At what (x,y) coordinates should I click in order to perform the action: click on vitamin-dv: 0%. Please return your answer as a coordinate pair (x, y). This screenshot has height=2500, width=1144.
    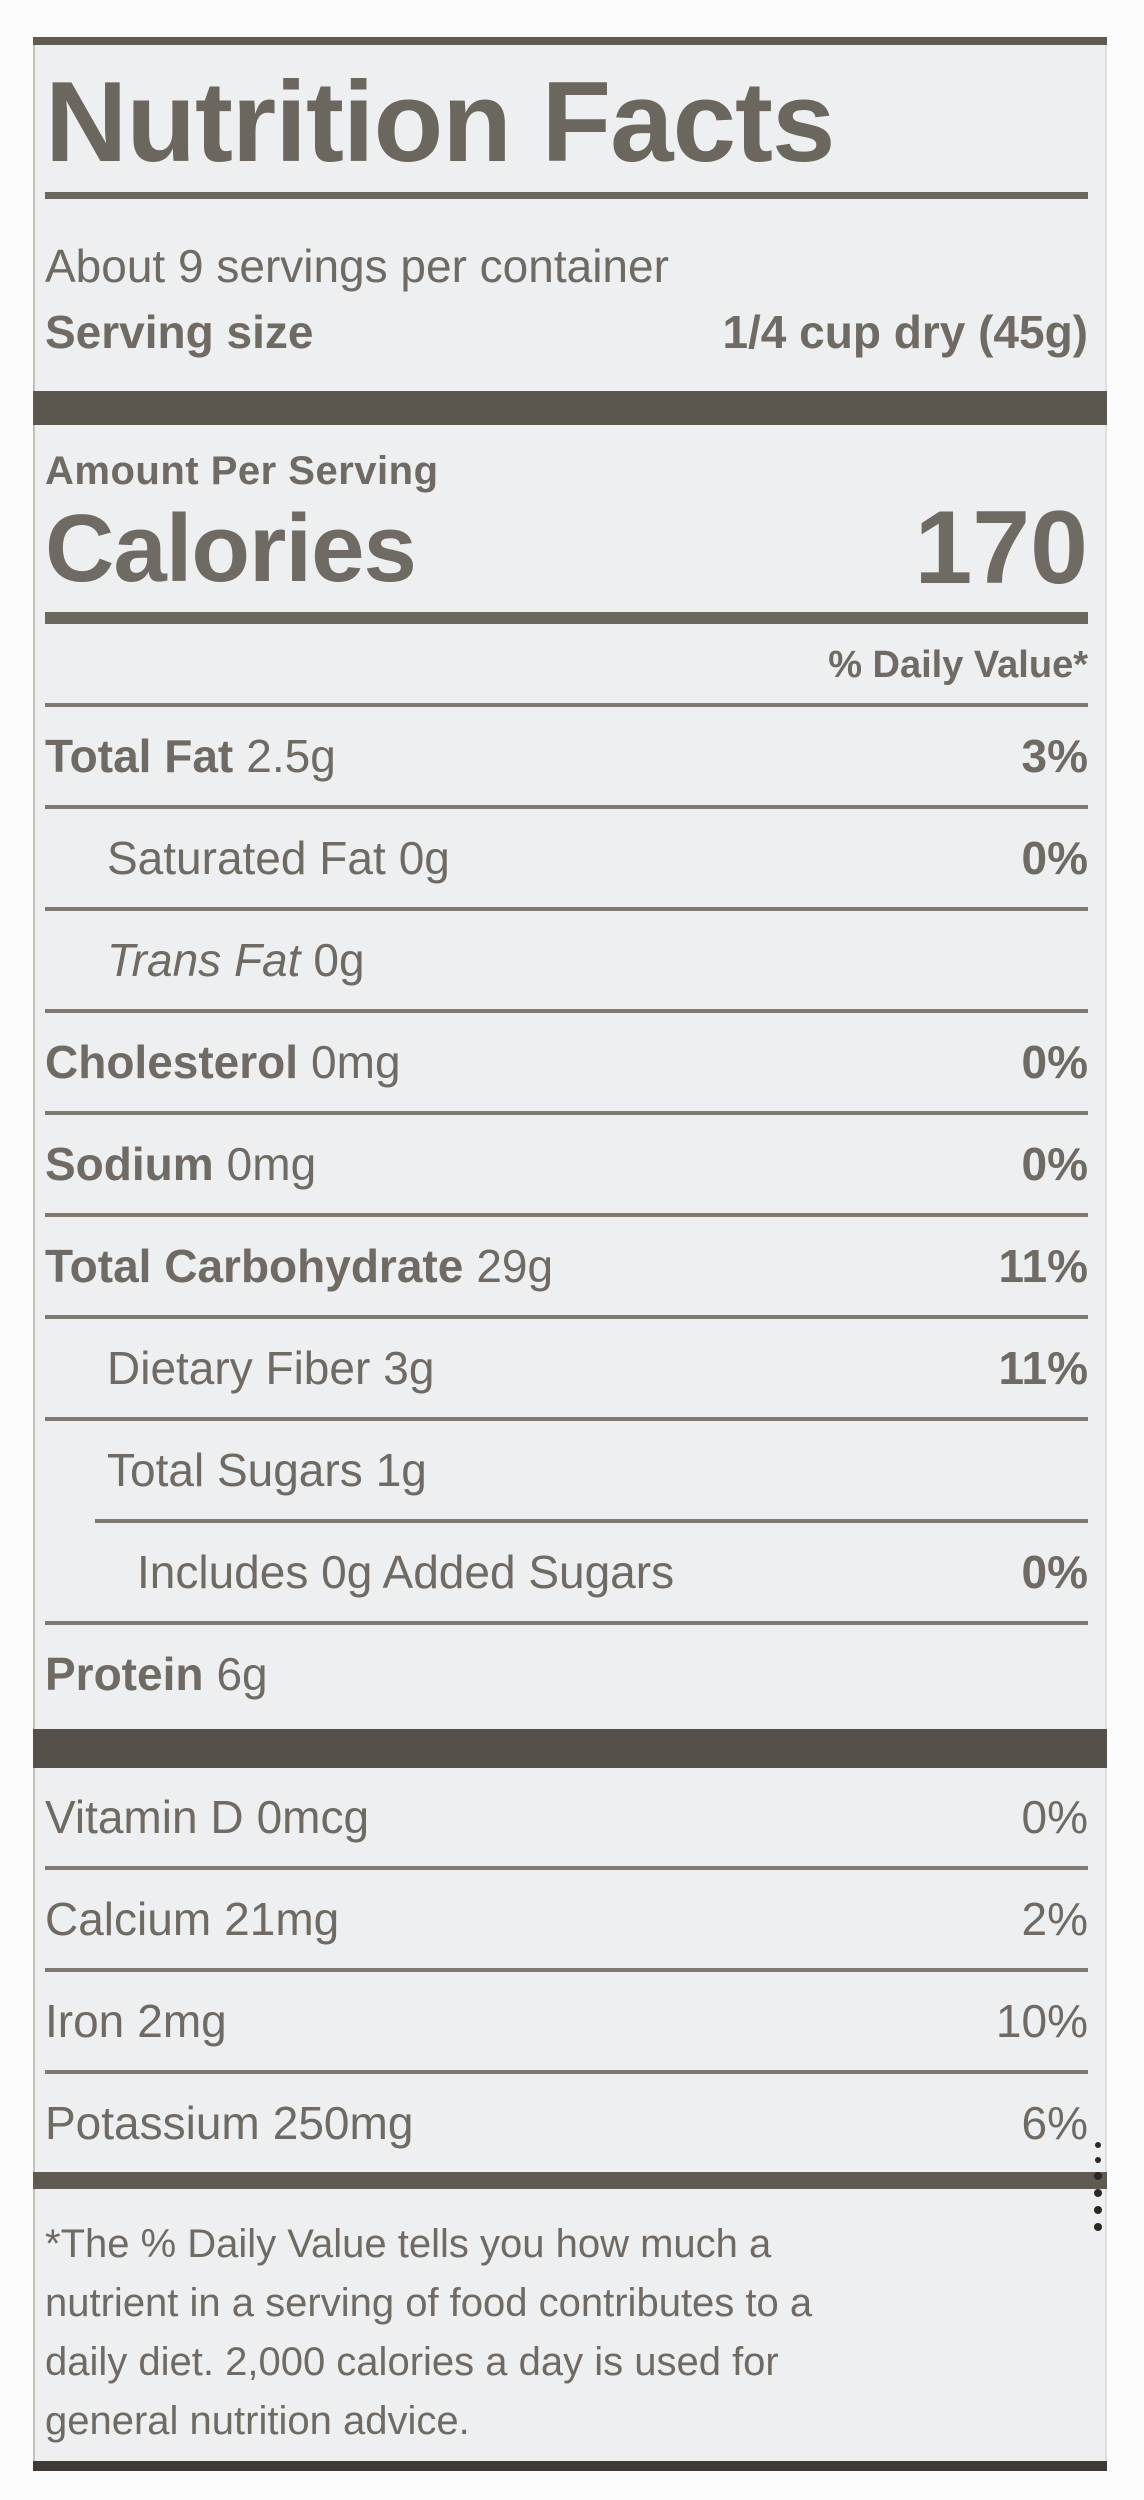
    Looking at the image, I should click on (1054, 1816).